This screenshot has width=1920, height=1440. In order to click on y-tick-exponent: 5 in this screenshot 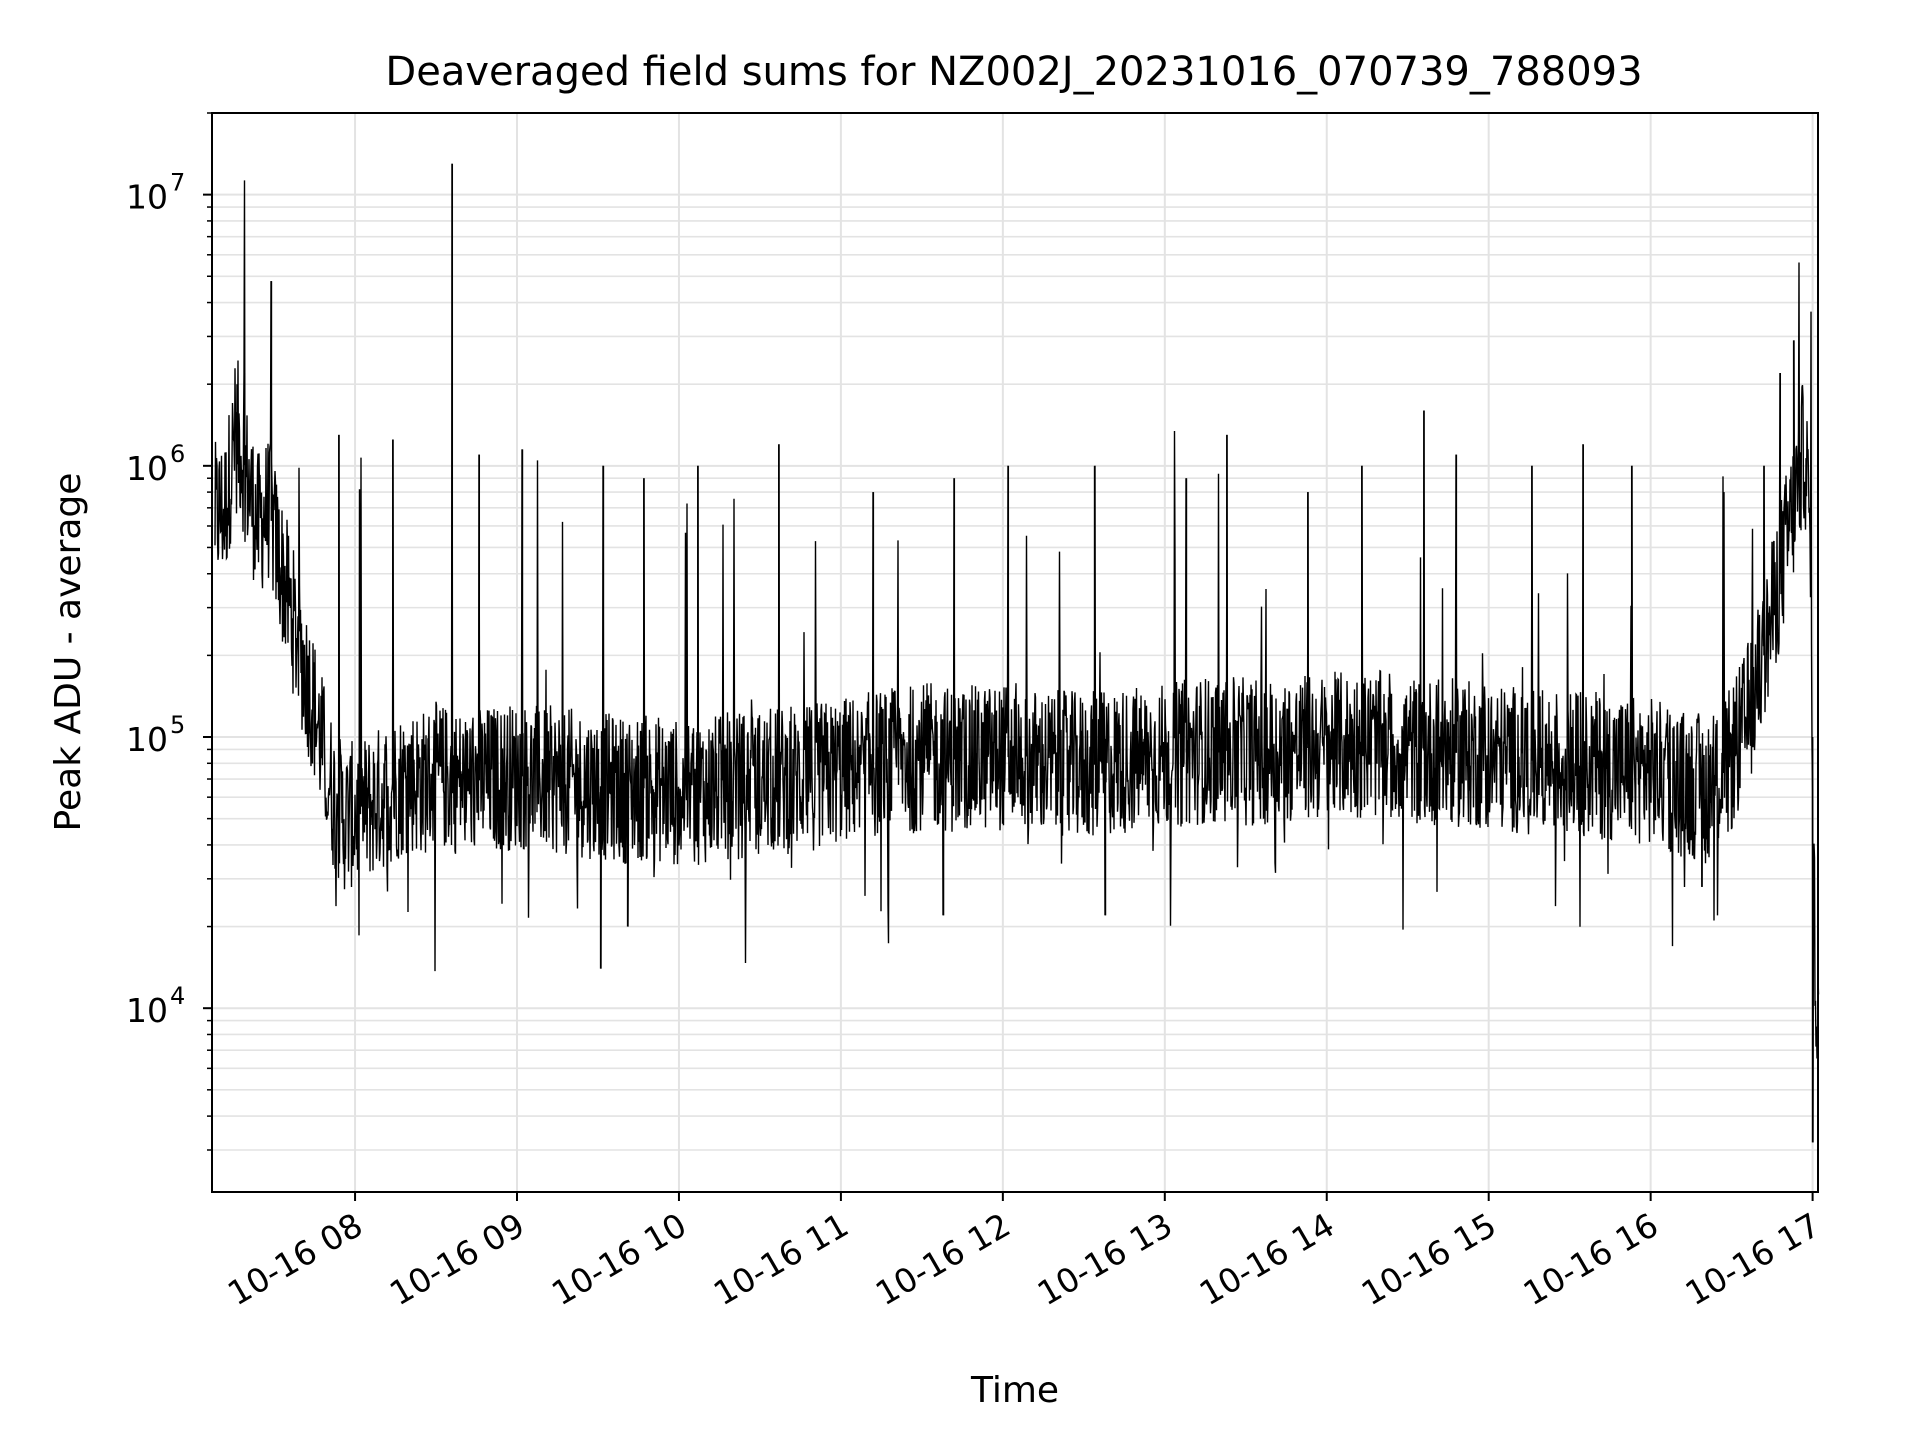, I will do `click(177, 725)`.